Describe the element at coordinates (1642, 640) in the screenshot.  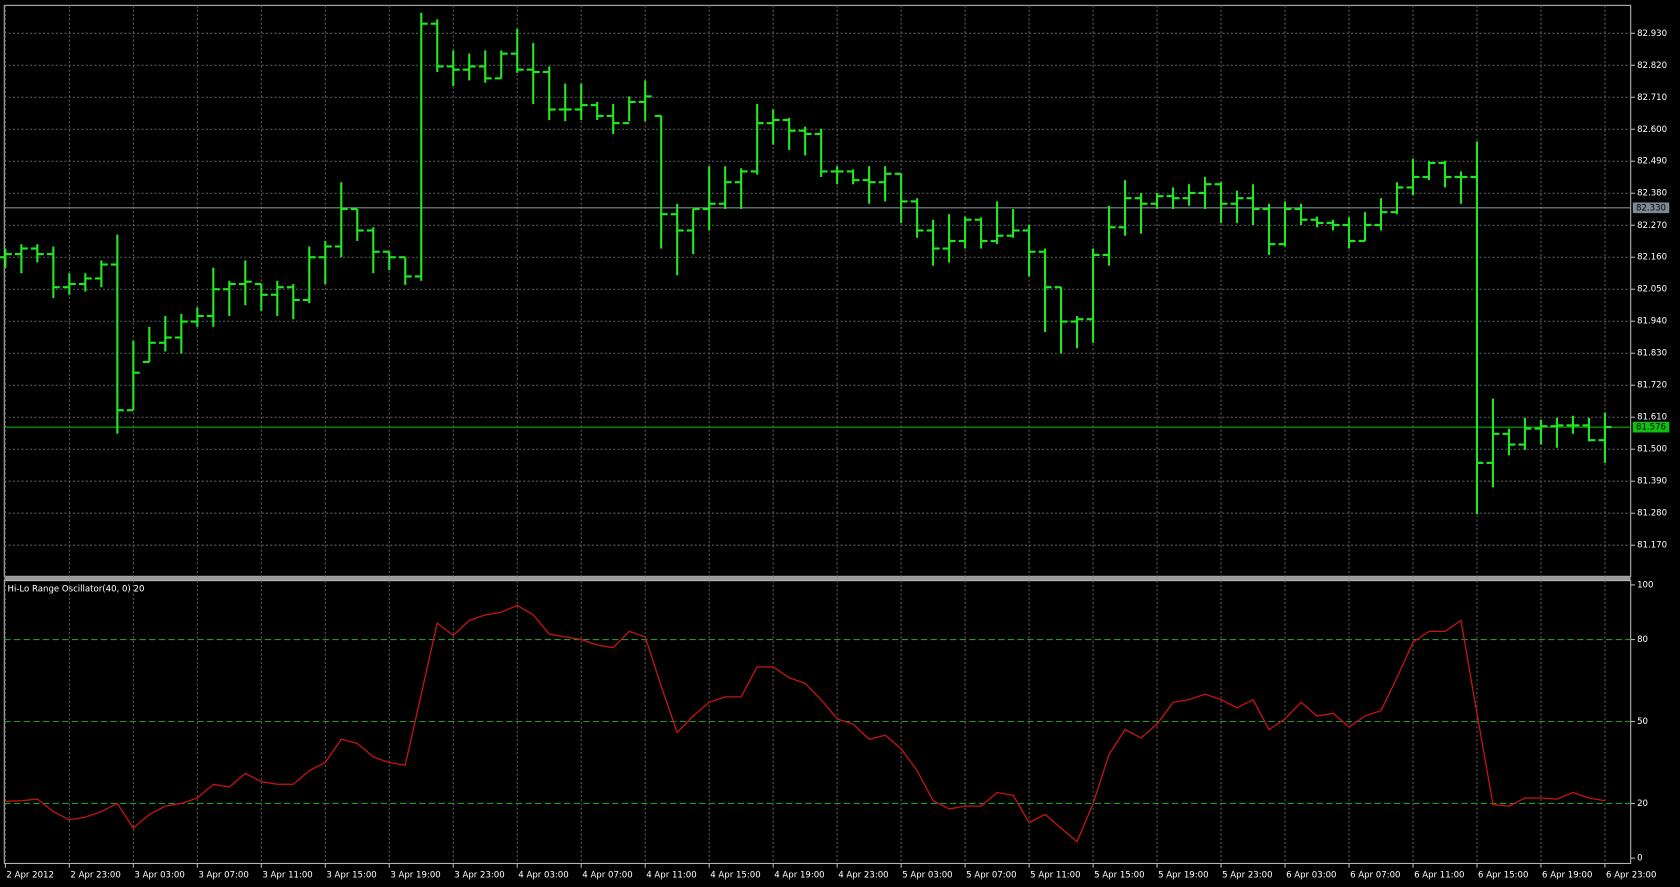
I see `y-tick-label: 80` at that location.